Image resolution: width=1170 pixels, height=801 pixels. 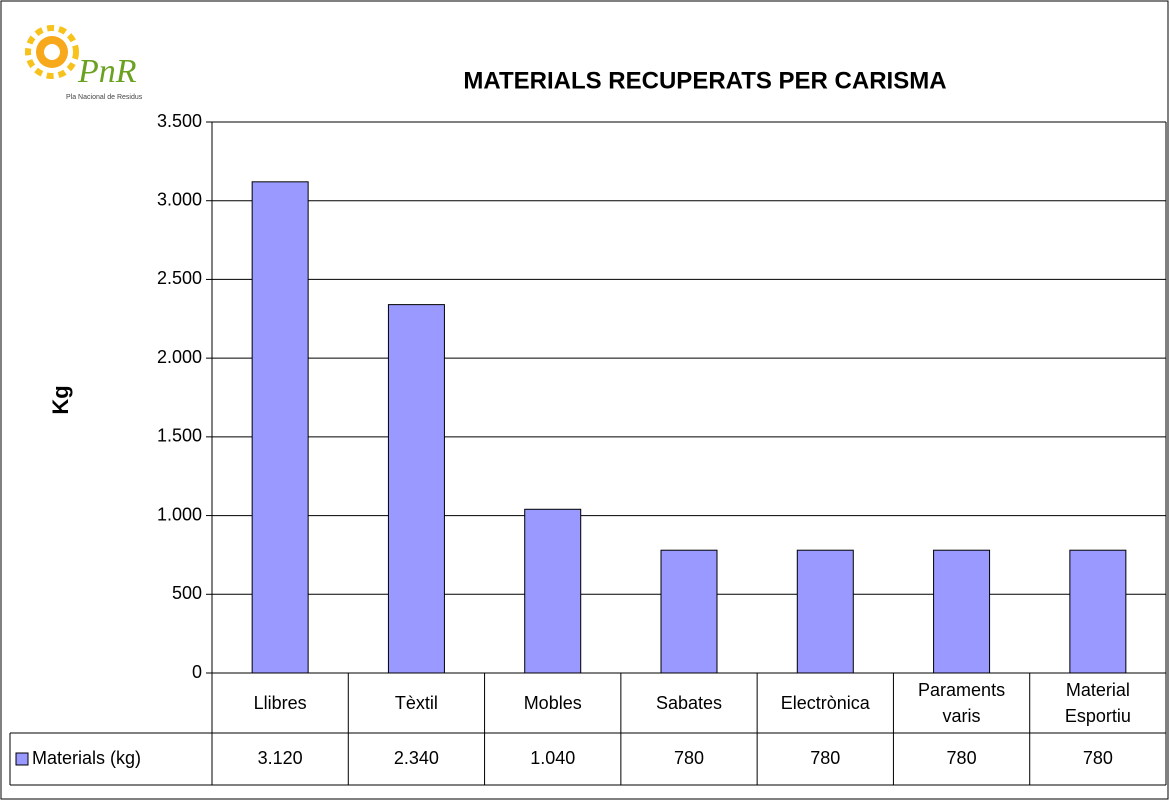 I want to click on logo-text: PnR, so click(x=107, y=71).